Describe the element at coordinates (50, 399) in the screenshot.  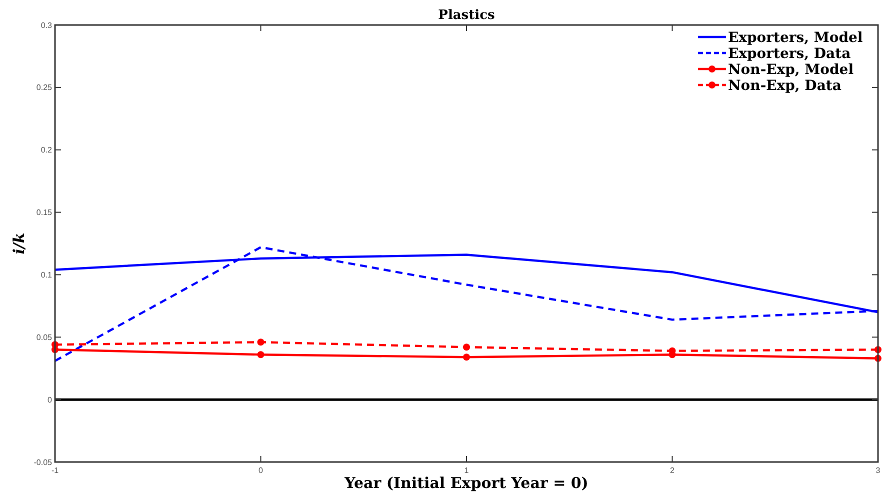
I see `y-tick-label: 0` at that location.